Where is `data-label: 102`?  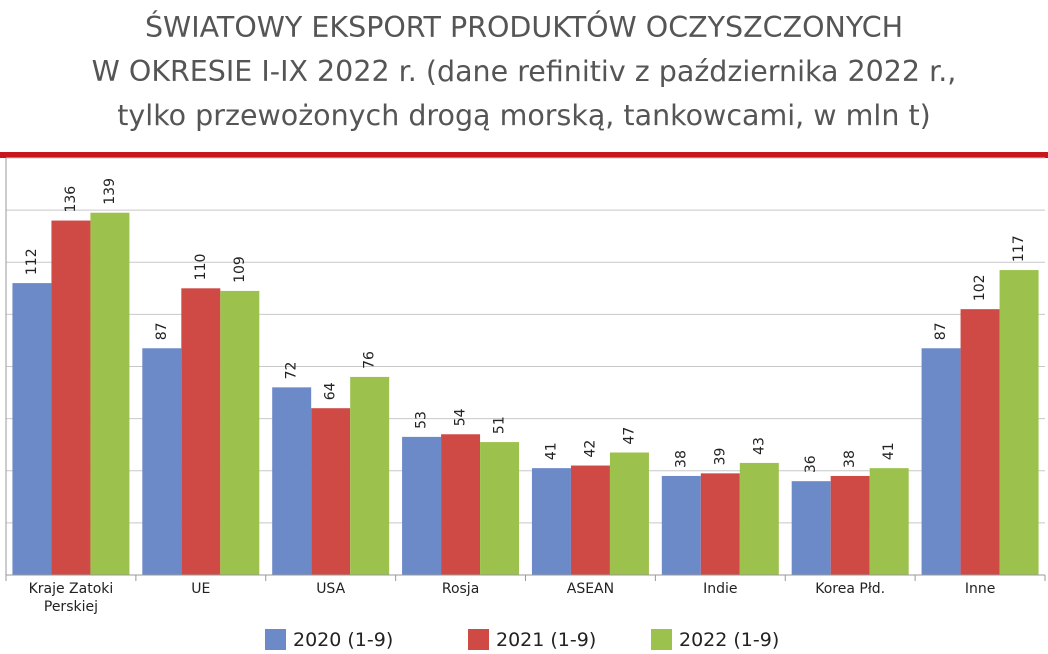
data-label: 102 is located at coordinates (980, 287).